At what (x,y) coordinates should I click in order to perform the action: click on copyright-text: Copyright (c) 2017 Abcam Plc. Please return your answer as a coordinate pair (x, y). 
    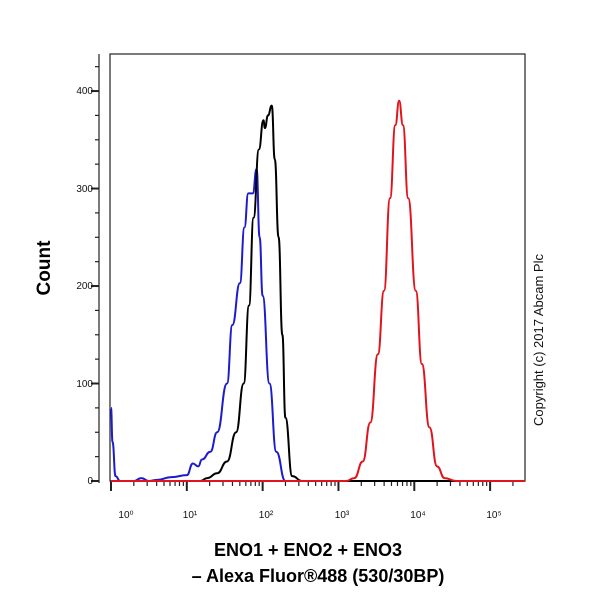
    Looking at the image, I should click on (538, 340).